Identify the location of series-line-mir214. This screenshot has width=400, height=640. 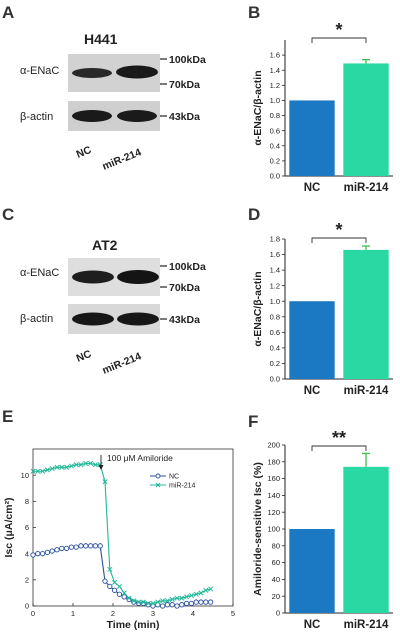
(122, 533).